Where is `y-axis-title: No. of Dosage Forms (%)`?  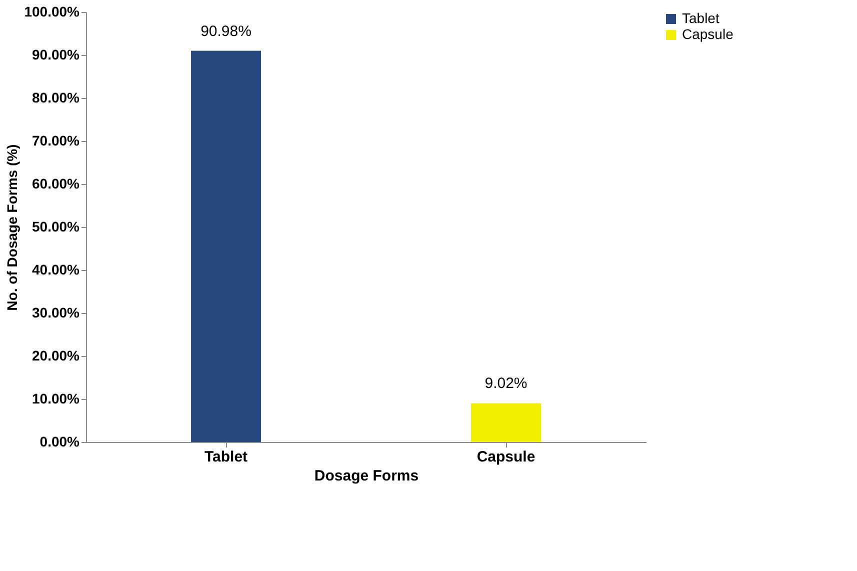 y-axis-title: No. of Dosage Forms (%) is located at coordinates (12, 227).